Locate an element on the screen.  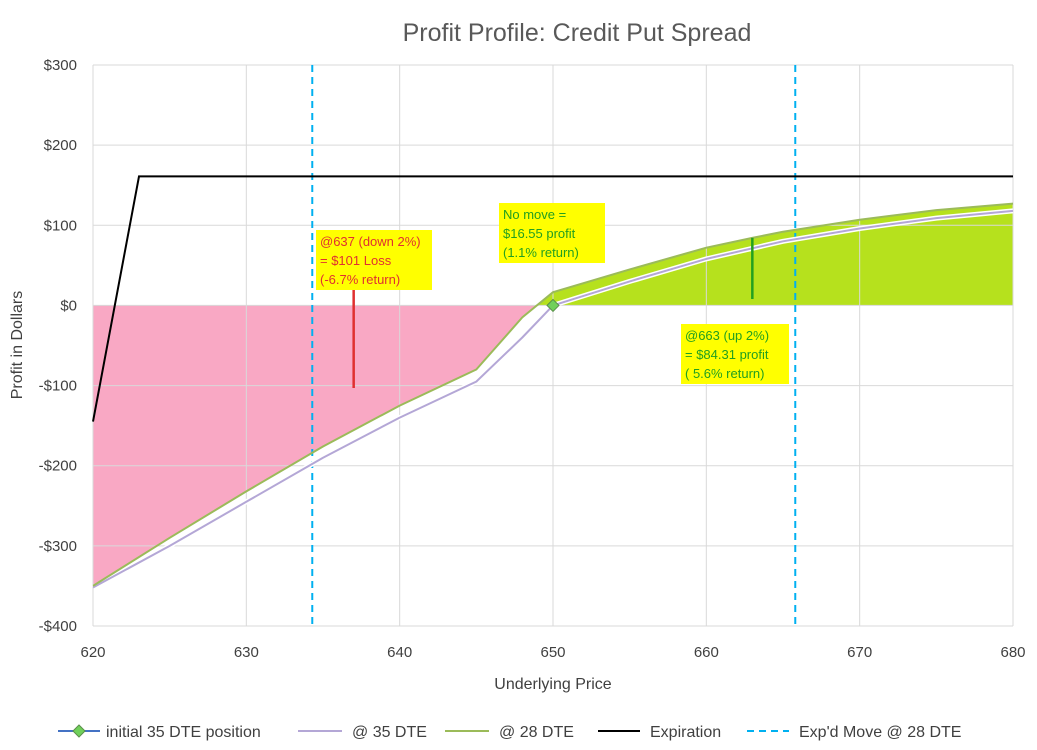
x-tick-label: 620 is located at coordinates (92, 652).